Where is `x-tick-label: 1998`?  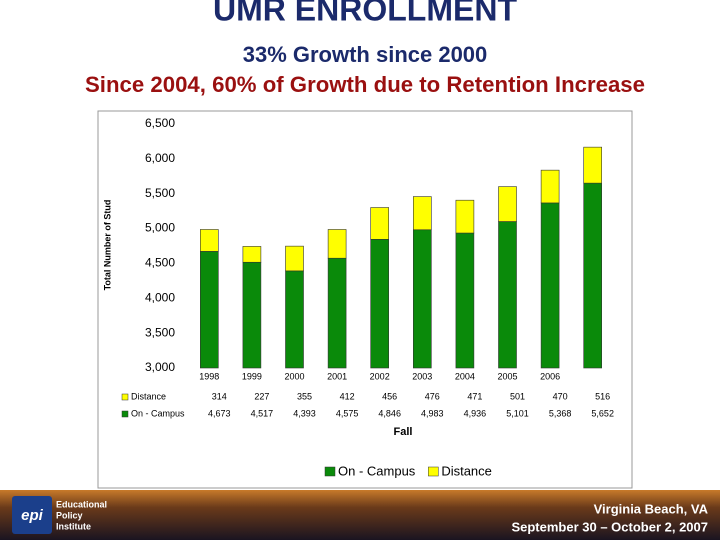
x-tick-label: 1998 is located at coordinates (209, 376).